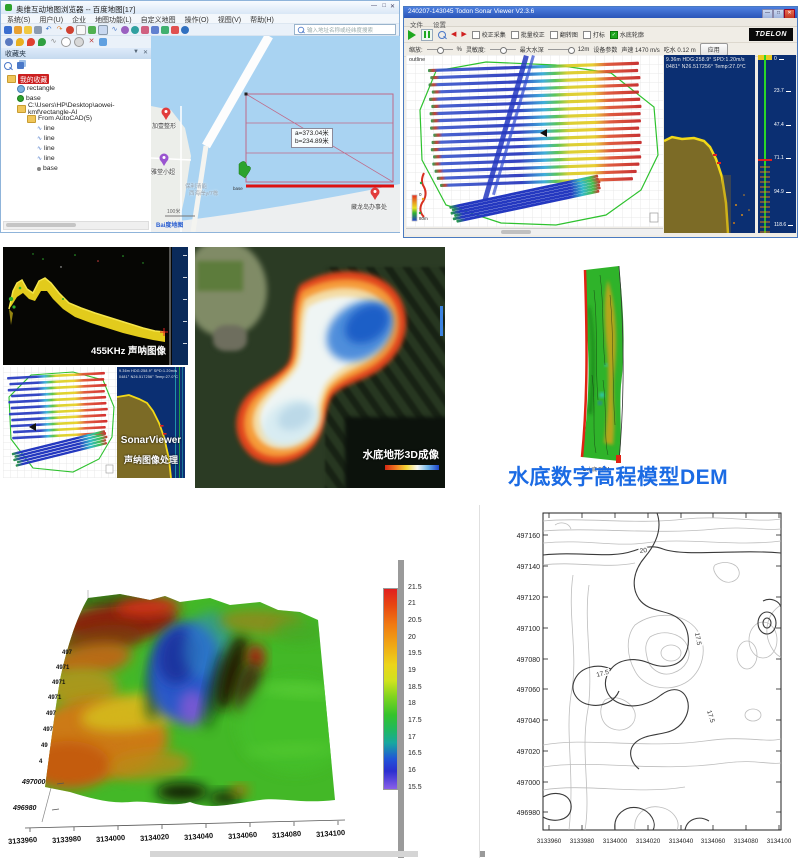 This screenshot has height=863, width=800. What do you see at coordinates (59, 118) in the screenshot?
I see `tree-item-autocad: From AutoCAD(5)` at bounding box center [59, 118].